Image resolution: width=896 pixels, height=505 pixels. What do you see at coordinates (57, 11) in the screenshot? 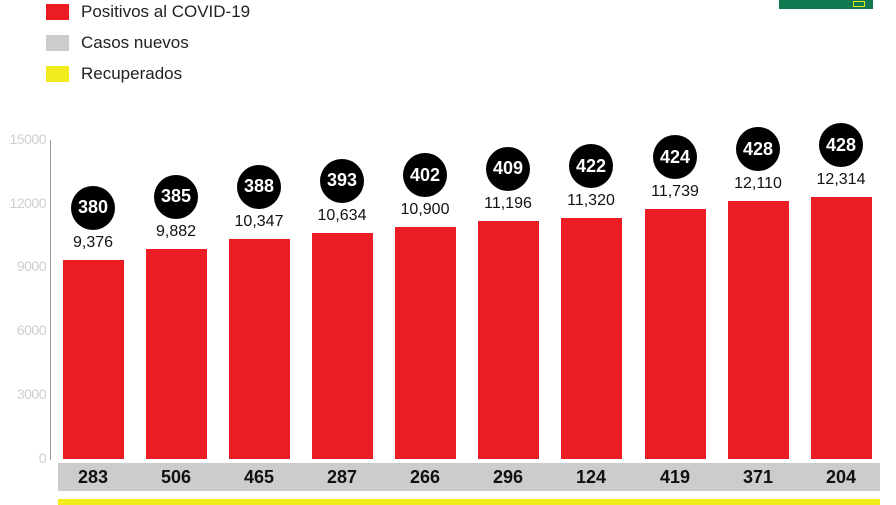
I see `swatch-red` at bounding box center [57, 11].